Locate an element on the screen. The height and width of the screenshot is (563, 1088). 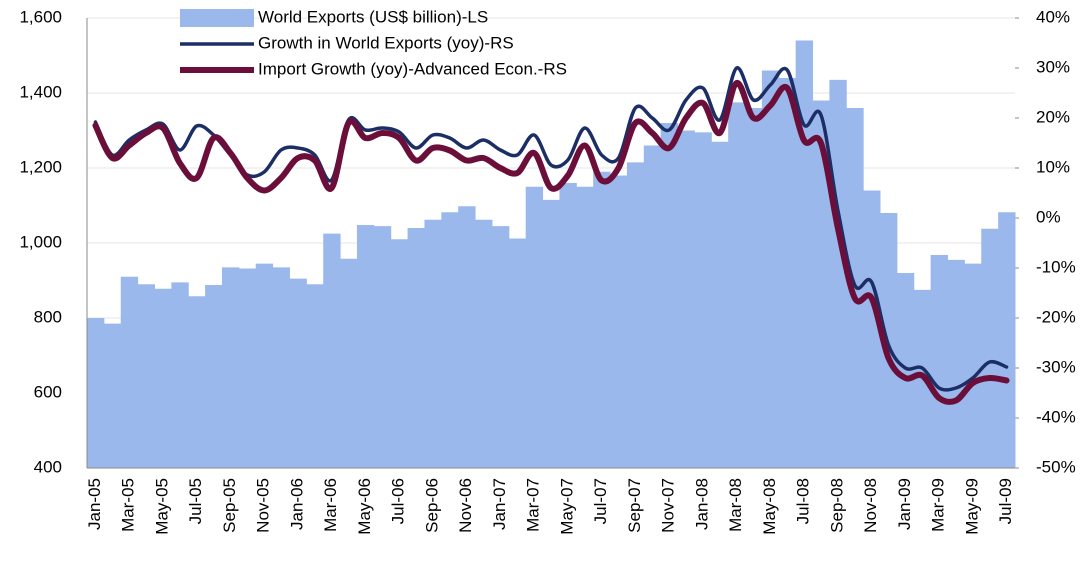
x-tick-label: Mar-09 is located at coordinates (938, 505).